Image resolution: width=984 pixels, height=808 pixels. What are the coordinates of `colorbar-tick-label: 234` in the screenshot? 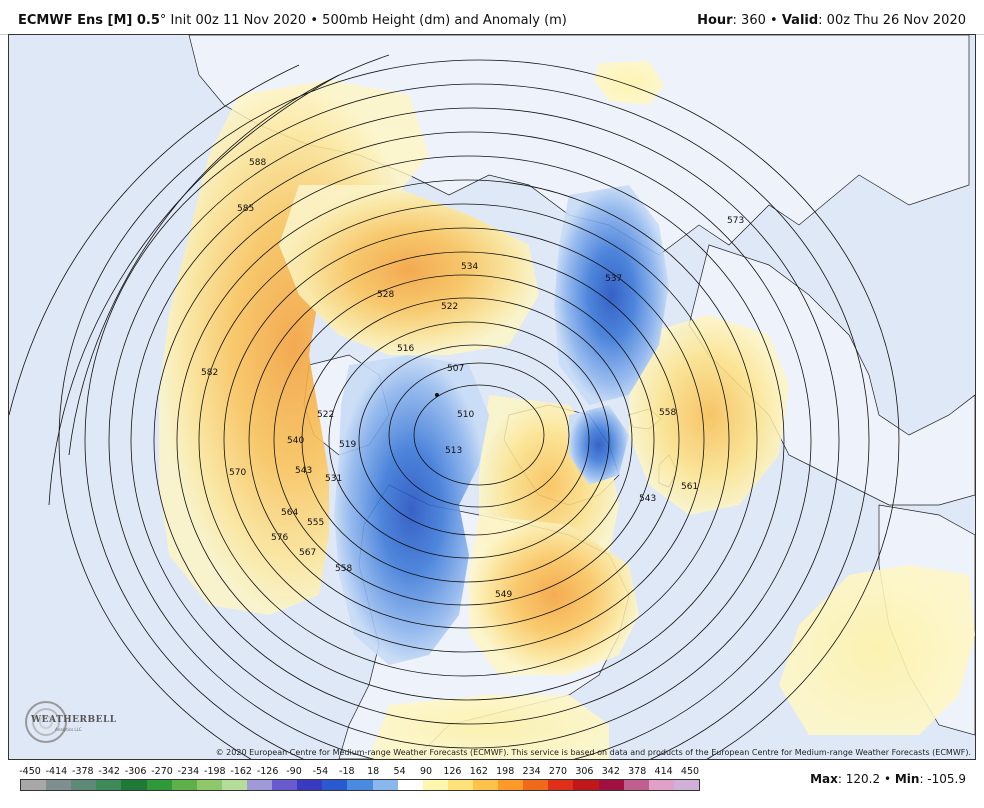 It's located at (531, 771).